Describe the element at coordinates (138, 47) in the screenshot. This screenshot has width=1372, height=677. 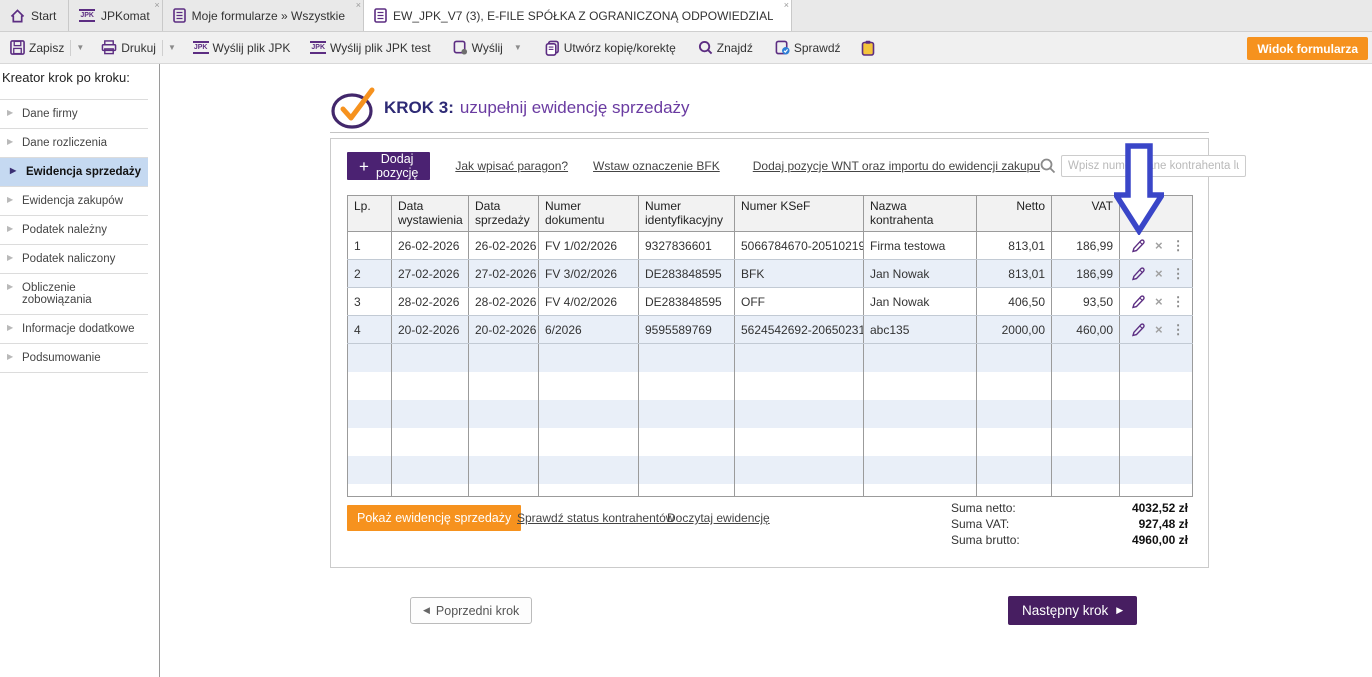
I see `print-label: Drukuj` at that location.